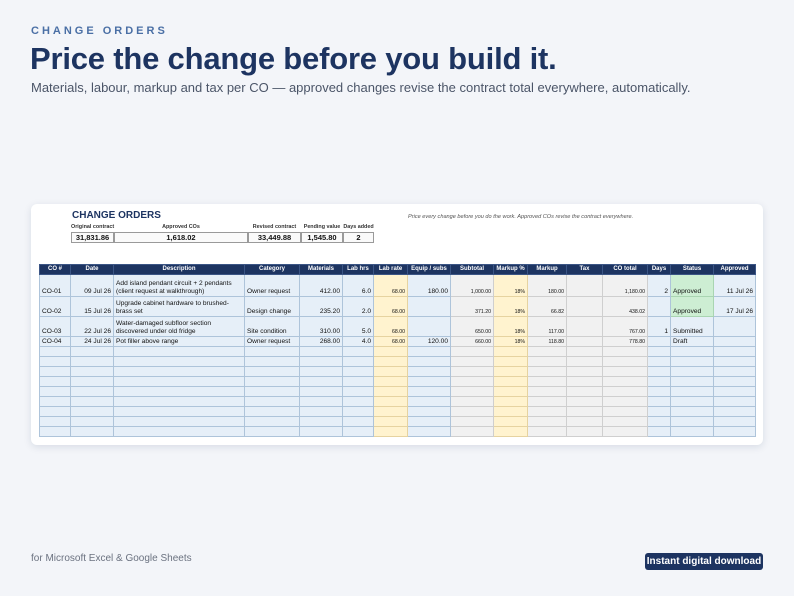  What do you see at coordinates (472, 285) in the screenshot?
I see `cell-subtotal: 1,000.00` at bounding box center [472, 285].